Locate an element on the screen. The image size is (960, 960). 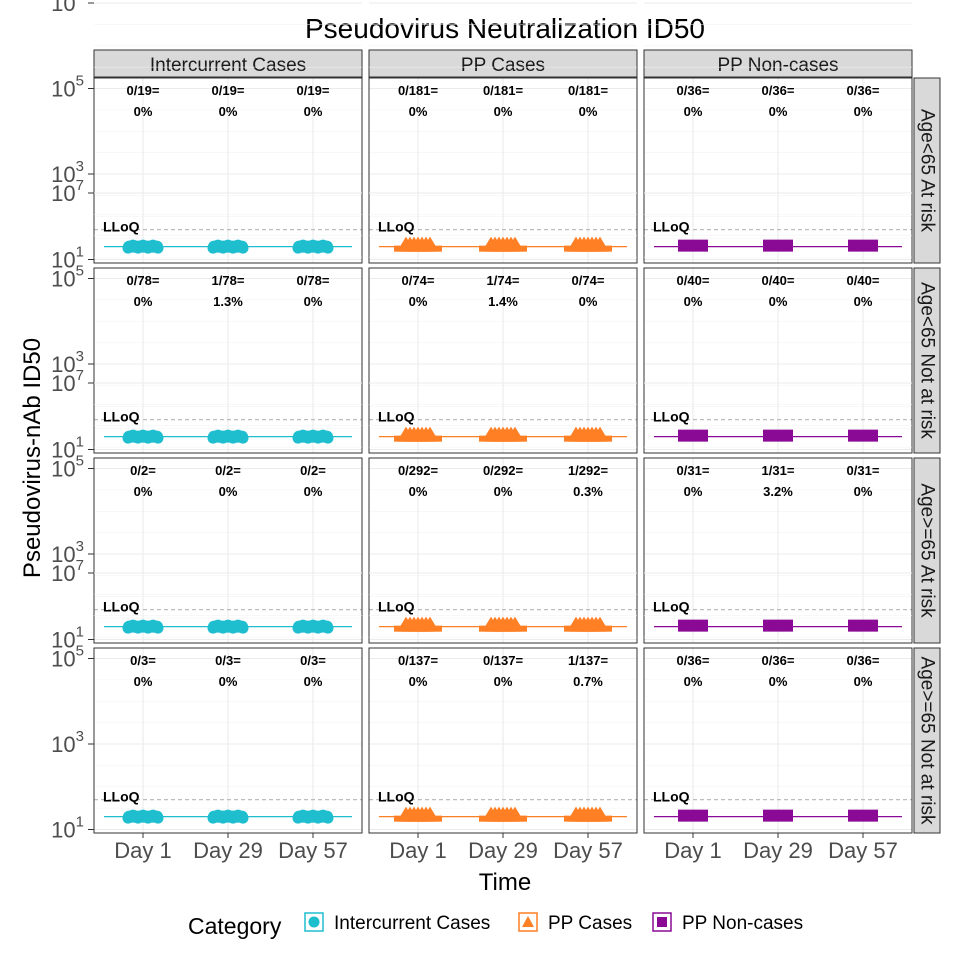
response-count: 0/40= is located at coordinates (693, 280).